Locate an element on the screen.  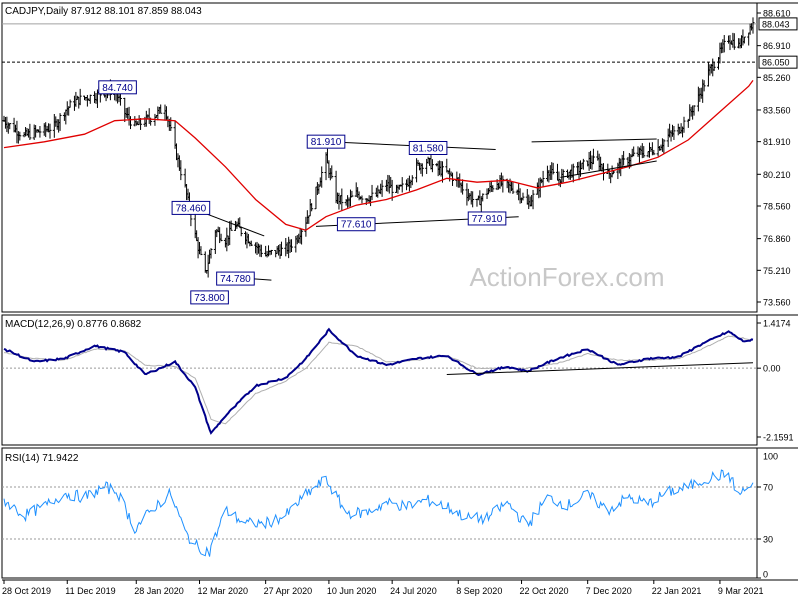
level-line-label: 86.050 is located at coordinates (776, 63).